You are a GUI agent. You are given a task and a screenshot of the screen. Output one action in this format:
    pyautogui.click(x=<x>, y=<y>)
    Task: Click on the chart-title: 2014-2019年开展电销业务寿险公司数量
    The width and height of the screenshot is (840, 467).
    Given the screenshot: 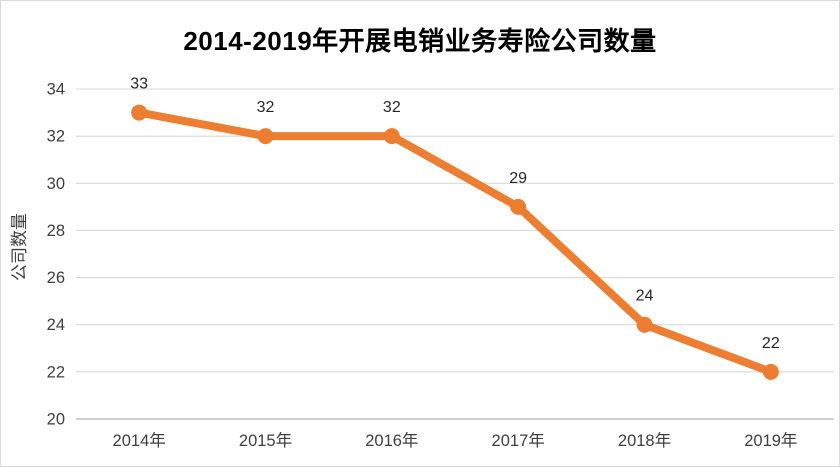 What is the action you would take?
    pyautogui.click(x=420, y=41)
    